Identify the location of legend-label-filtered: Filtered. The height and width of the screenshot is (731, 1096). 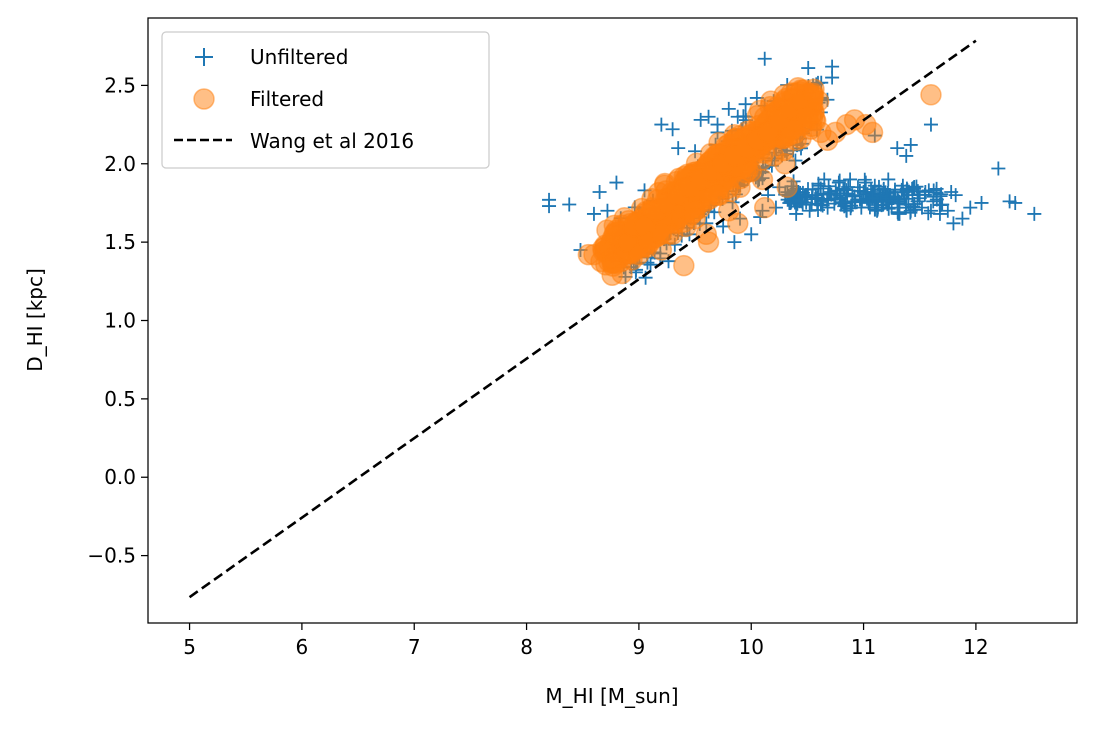
(287, 99).